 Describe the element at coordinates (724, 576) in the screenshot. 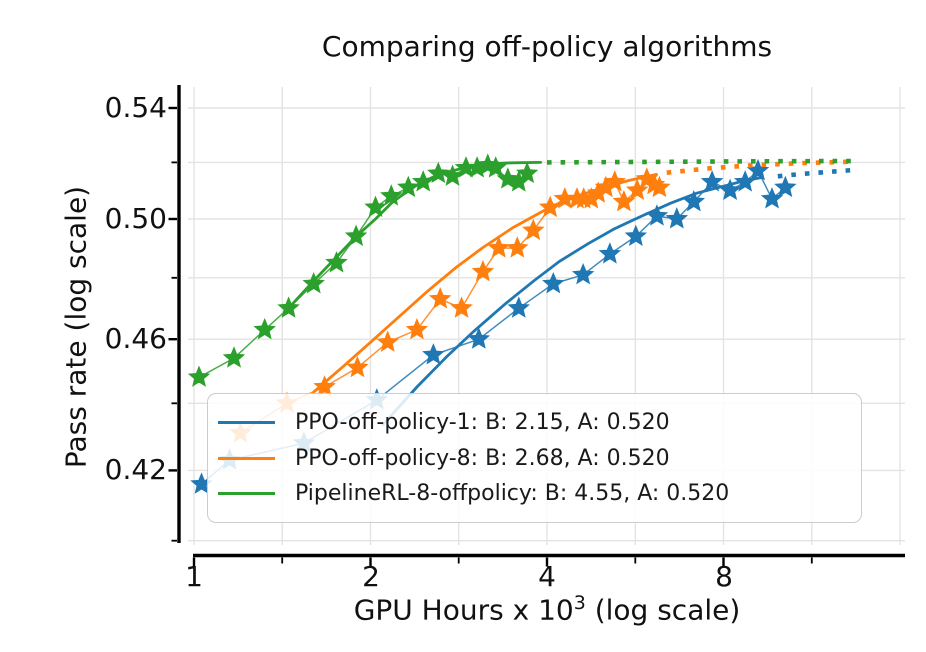

I see `x-tick-label: 8` at that location.